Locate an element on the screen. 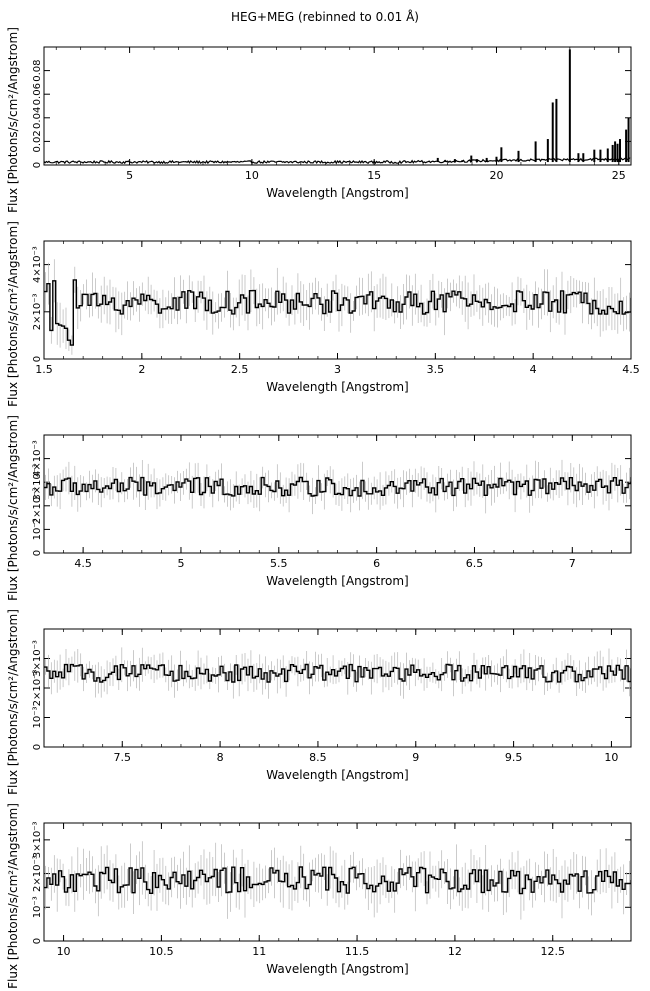  x-tick-label: 8.5 is located at coordinates (318, 757).